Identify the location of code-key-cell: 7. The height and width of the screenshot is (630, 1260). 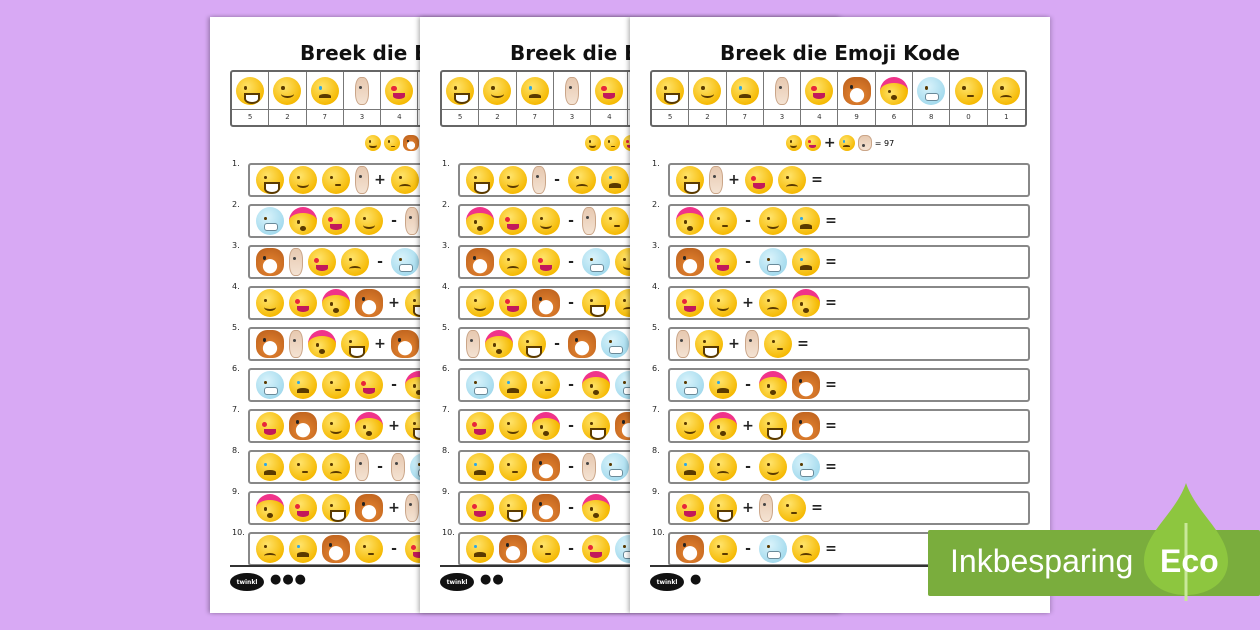
(535, 98).